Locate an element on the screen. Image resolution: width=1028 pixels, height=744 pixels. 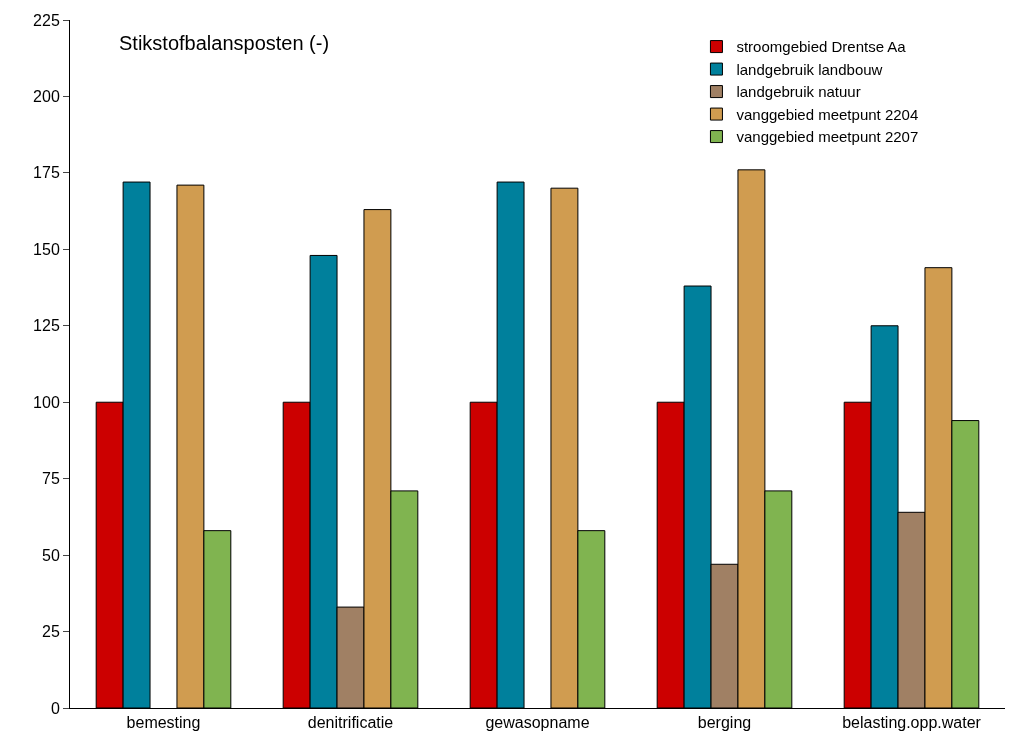
x-tick-label: bemesting is located at coordinates (163, 723).